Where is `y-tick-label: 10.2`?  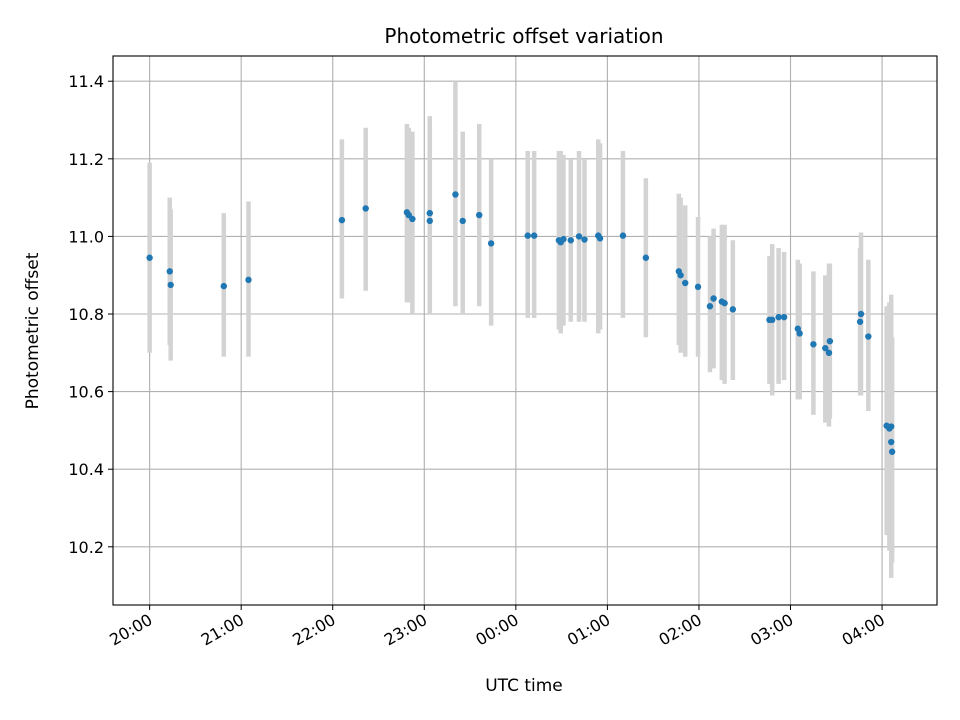 y-tick-label: 10.2 is located at coordinates (86, 547).